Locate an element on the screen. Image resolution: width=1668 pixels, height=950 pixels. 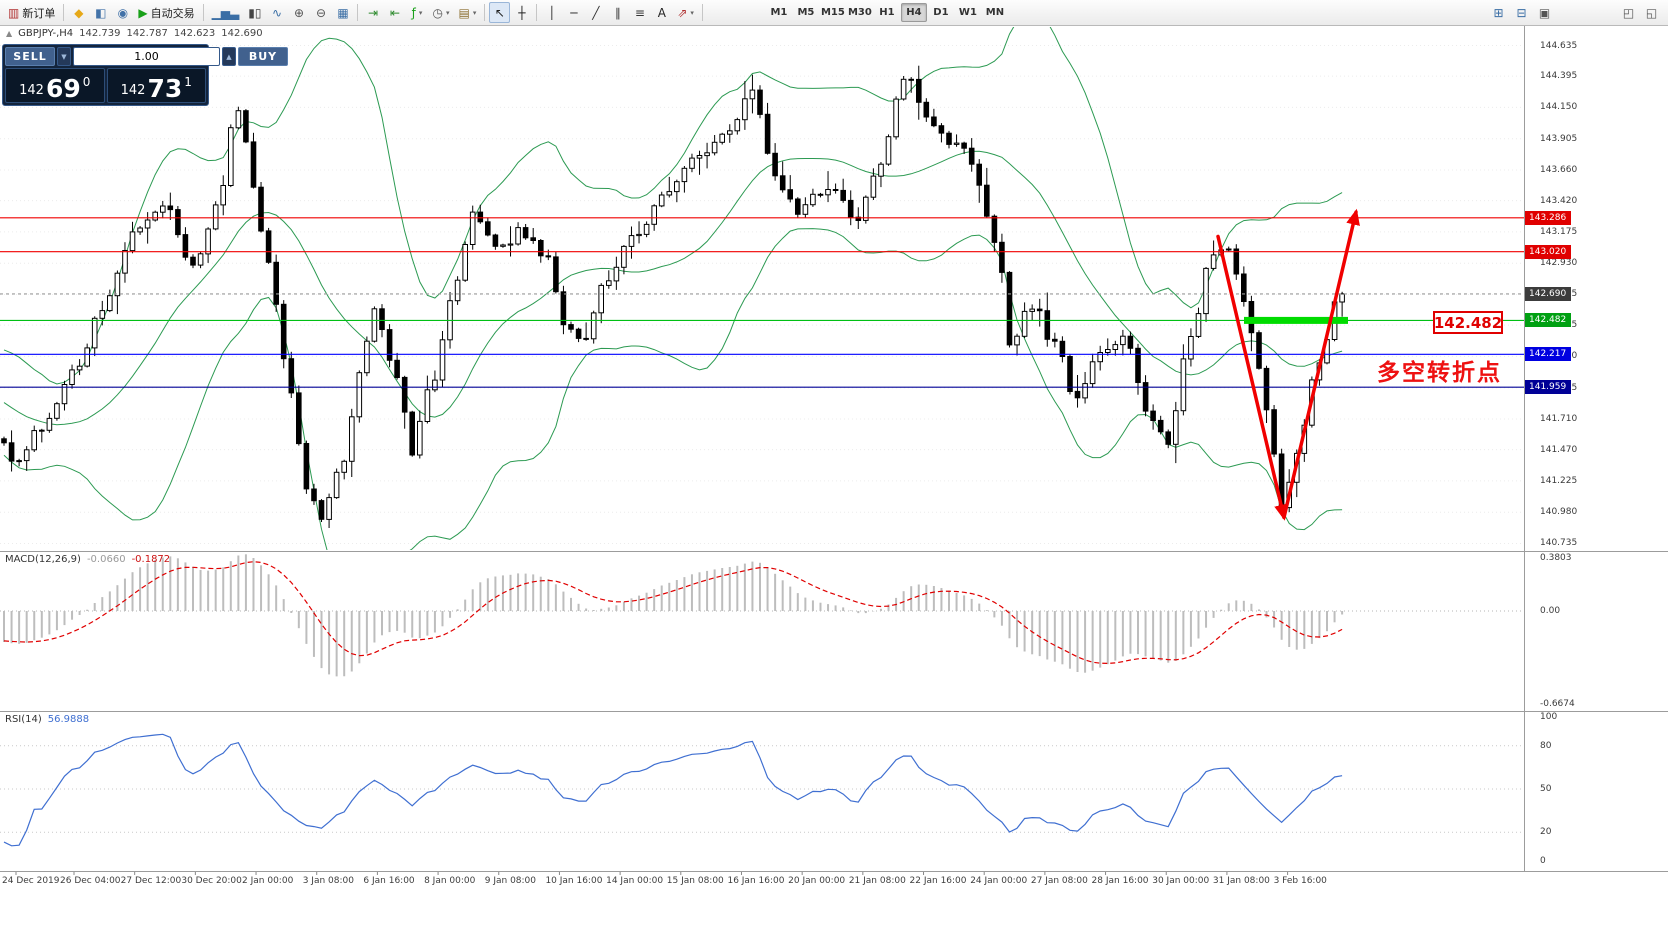
volume-step-down-button: ▼ is located at coordinates (64, 56).